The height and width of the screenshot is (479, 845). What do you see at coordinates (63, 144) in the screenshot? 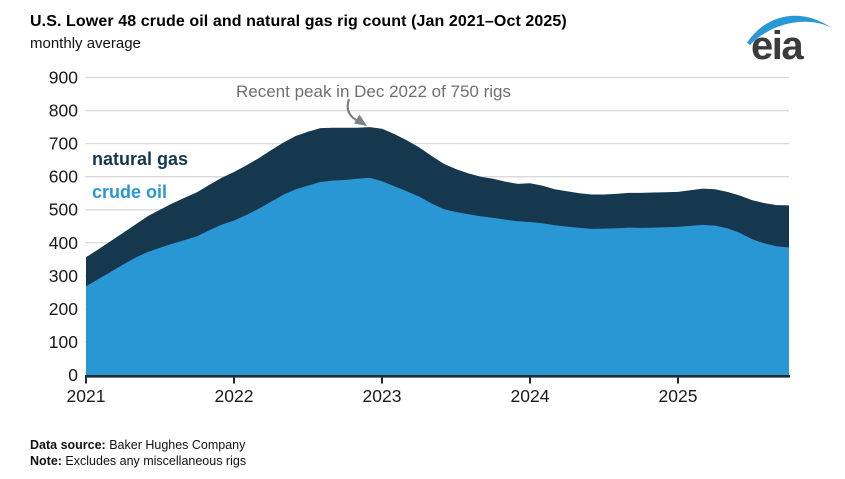
I see `y-axis-label-700: 700` at bounding box center [63, 144].